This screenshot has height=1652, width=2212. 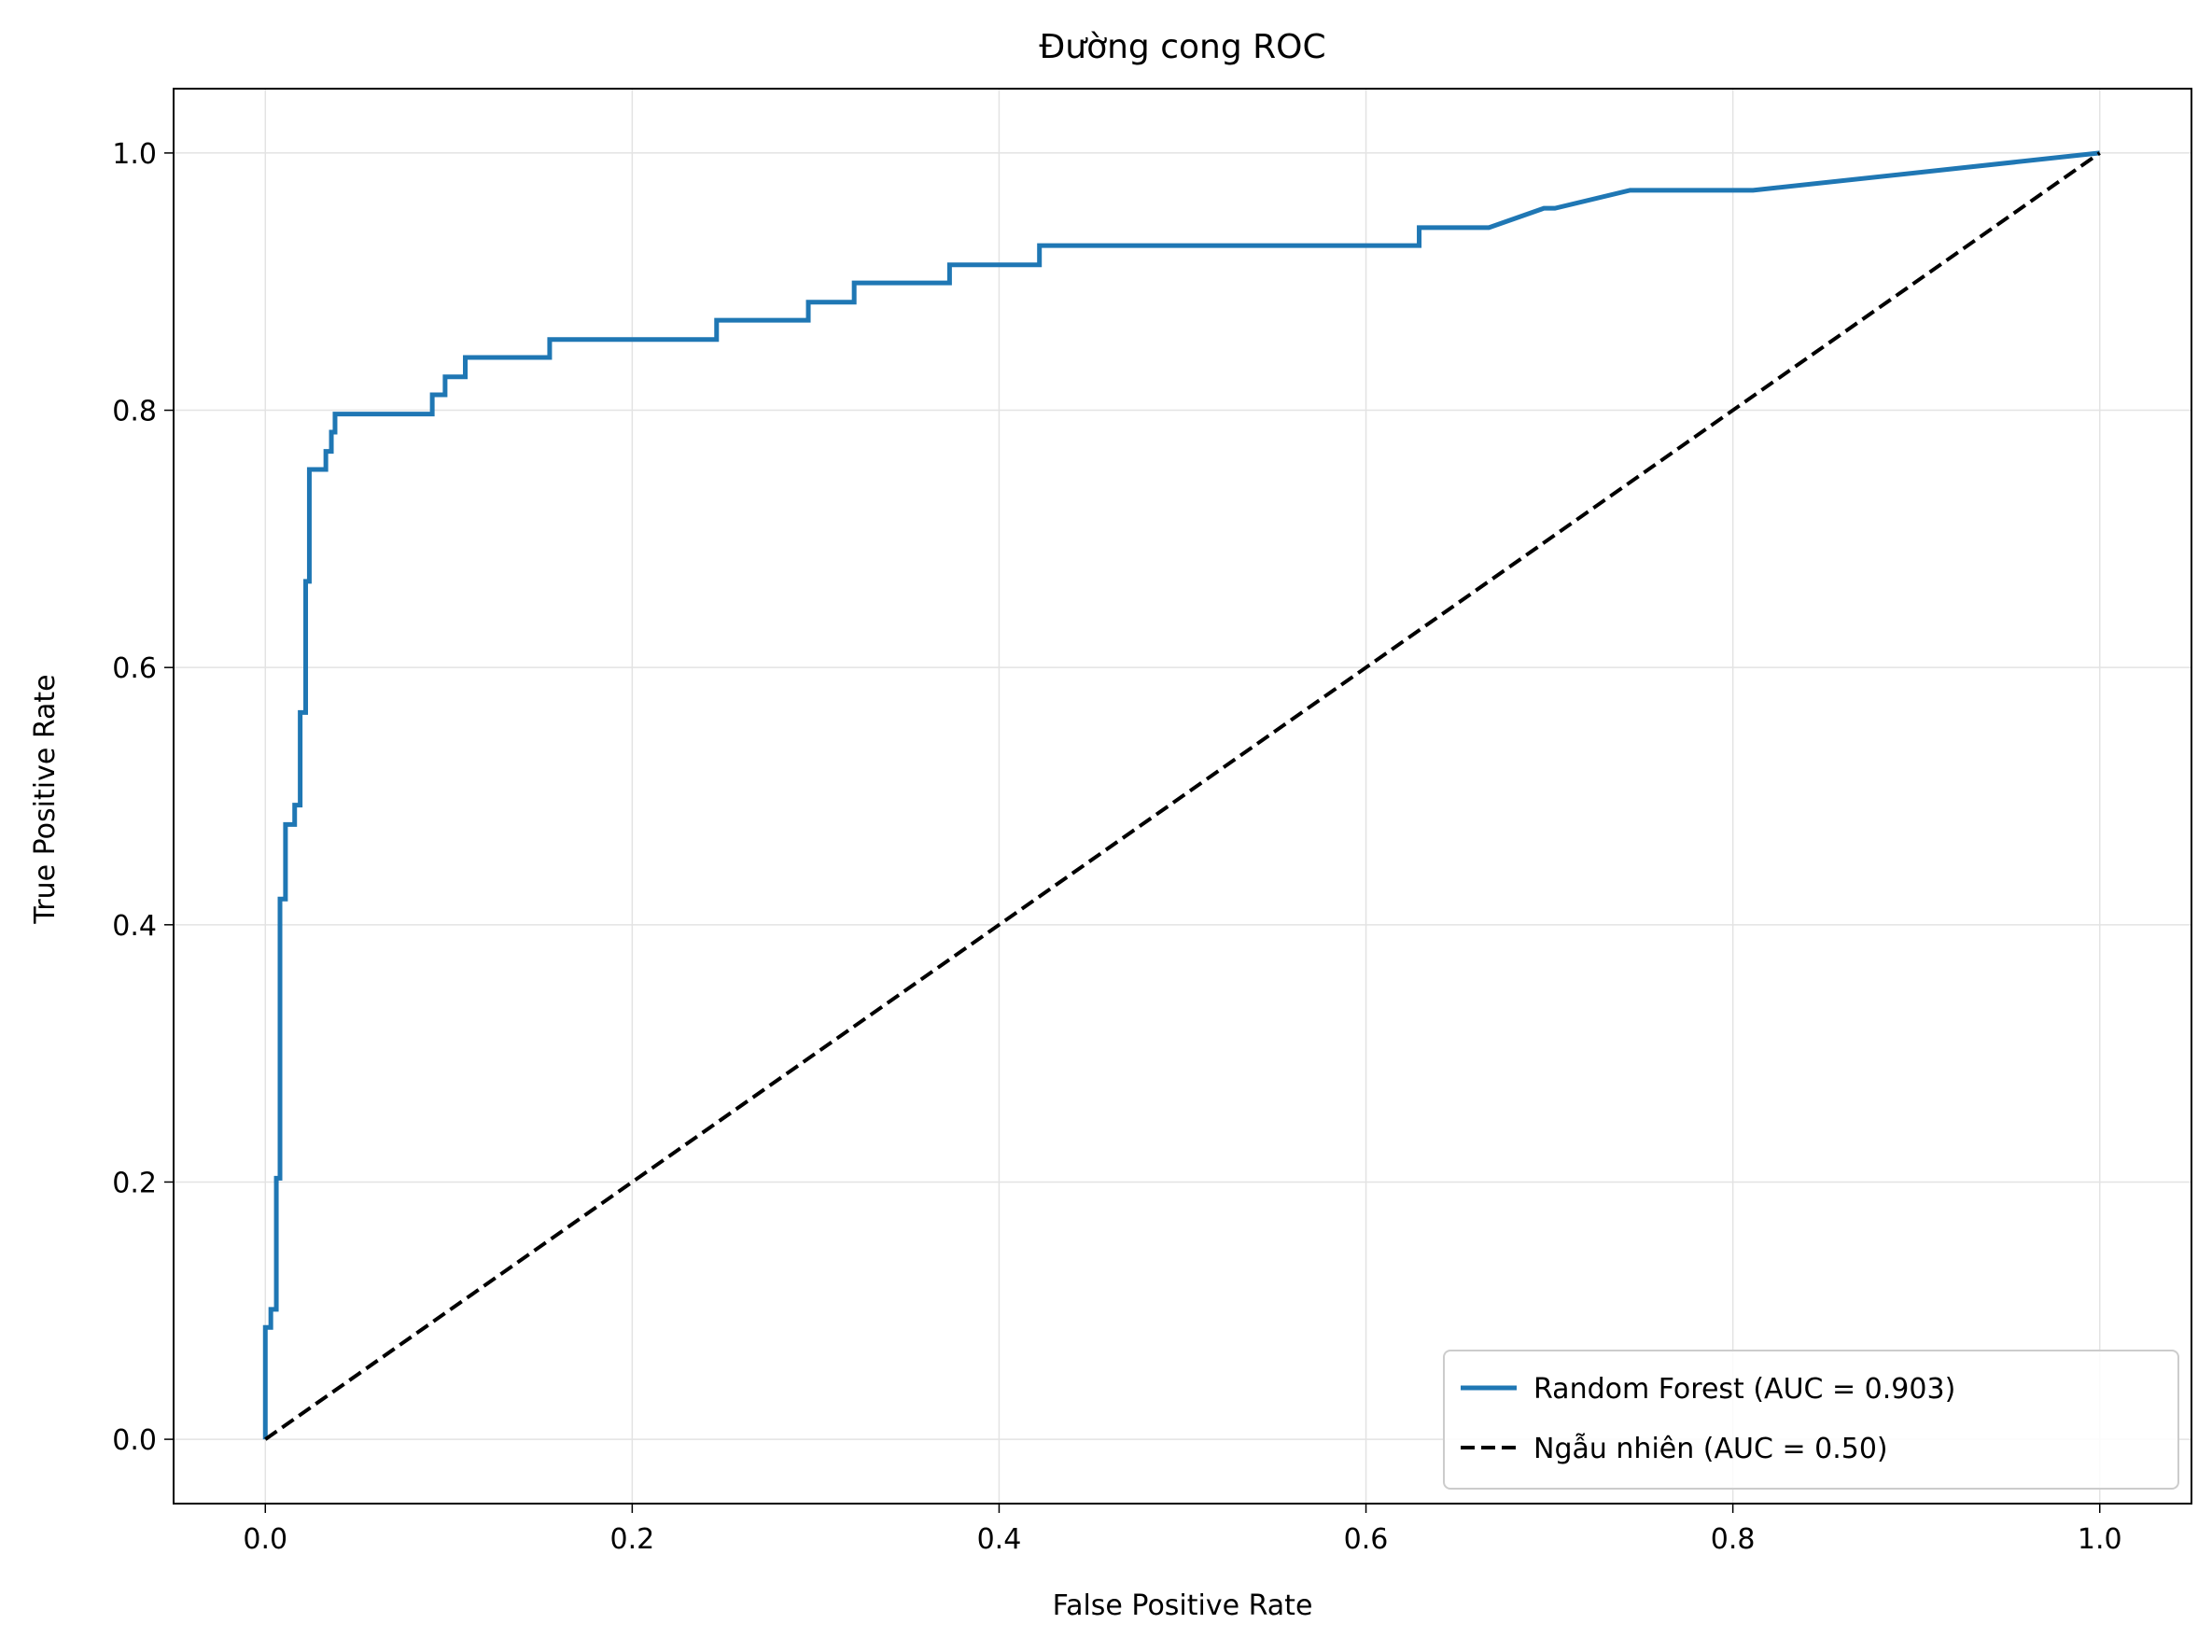 What do you see at coordinates (1710, 1449) in the screenshot?
I see `legend-entry-label: Ngẫu nhiên (AUC = 0.50)` at bounding box center [1710, 1449].